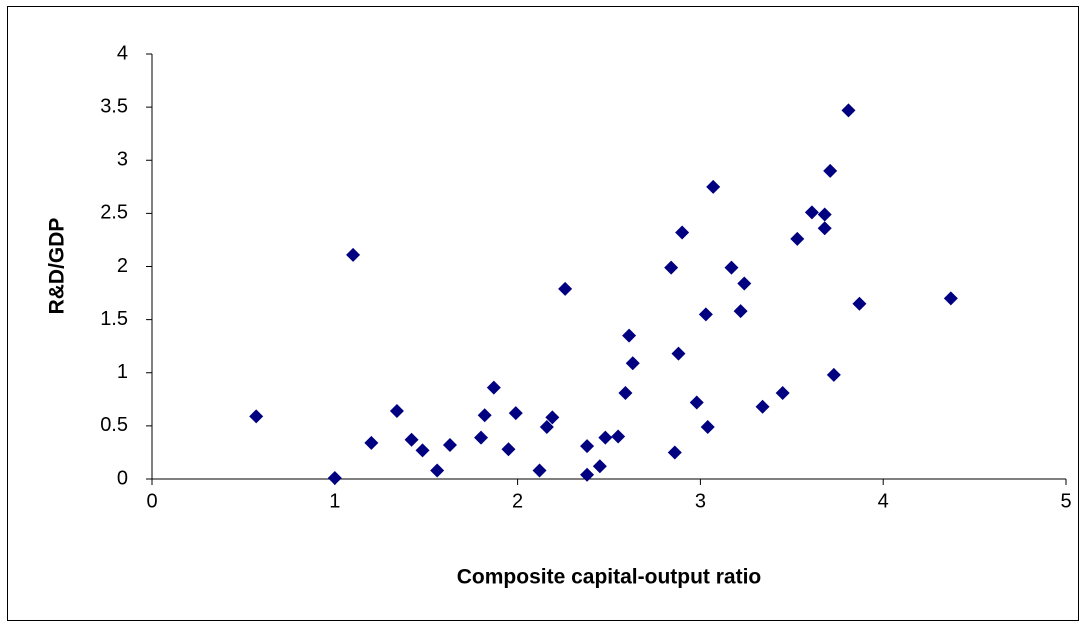 This screenshot has width=1086, height=627. I want to click on y-axis-title: R&D/GDP, so click(57, 266).